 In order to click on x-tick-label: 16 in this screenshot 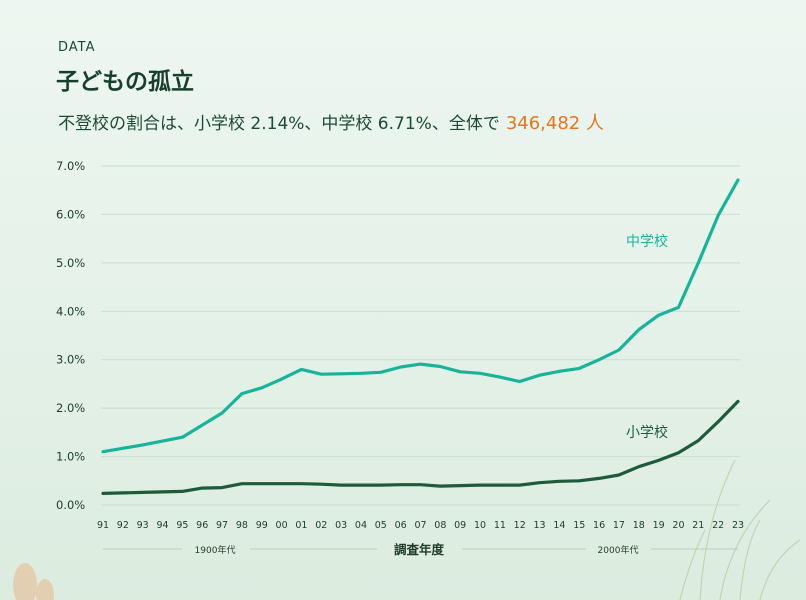, I will do `click(599, 525)`.